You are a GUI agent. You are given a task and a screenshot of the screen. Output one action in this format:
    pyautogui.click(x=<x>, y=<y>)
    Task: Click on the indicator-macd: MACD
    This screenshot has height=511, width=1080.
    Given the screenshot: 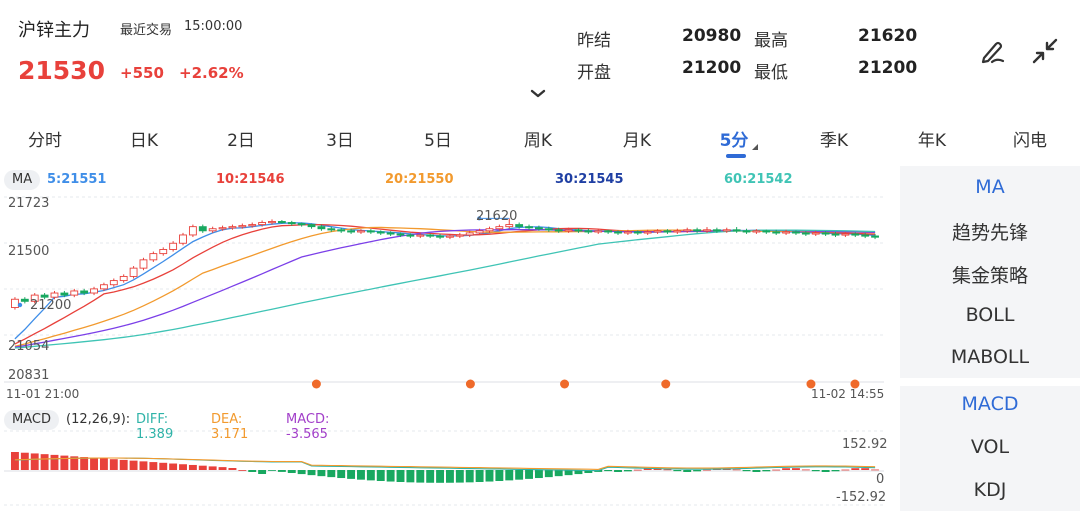 What is the action you would take?
    pyautogui.click(x=990, y=404)
    